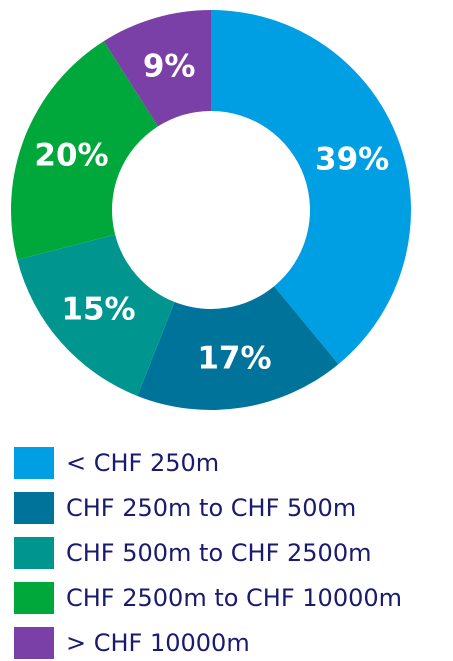  Describe the element at coordinates (169, 66) in the screenshot. I see `value-label: 9%` at that location.